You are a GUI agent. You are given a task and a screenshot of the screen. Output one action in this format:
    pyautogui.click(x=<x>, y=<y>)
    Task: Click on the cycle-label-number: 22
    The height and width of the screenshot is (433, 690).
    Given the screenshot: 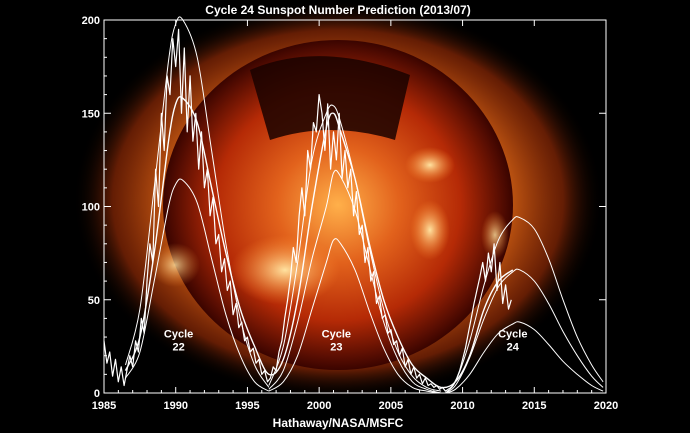 What is the action you would take?
    pyautogui.click(x=178, y=347)
    